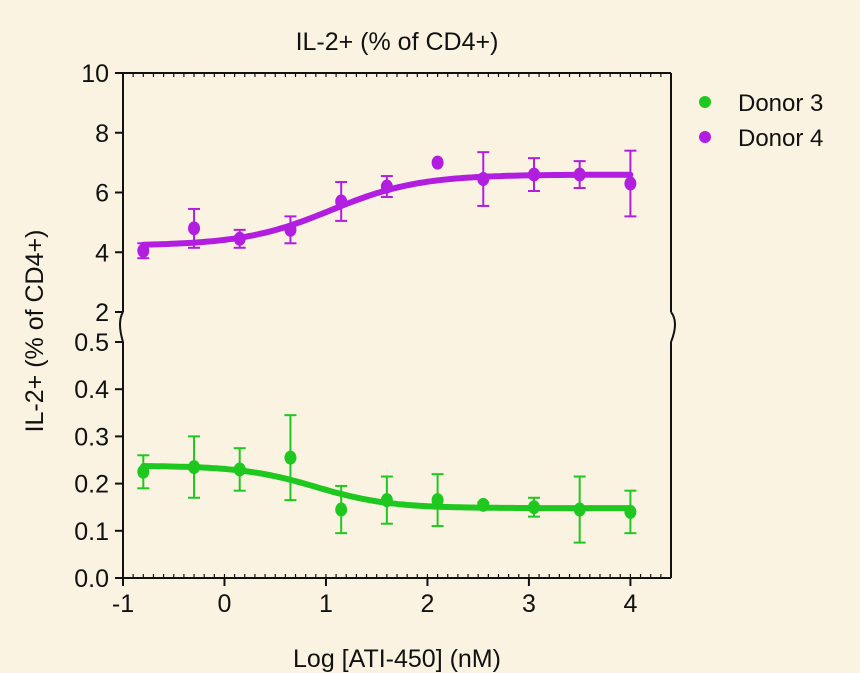 The height and width of the screenshot is (673, 860). Describe the element at coordinates (529, 604) in the screenshot. I see `x-tick-label: 3` at that location.